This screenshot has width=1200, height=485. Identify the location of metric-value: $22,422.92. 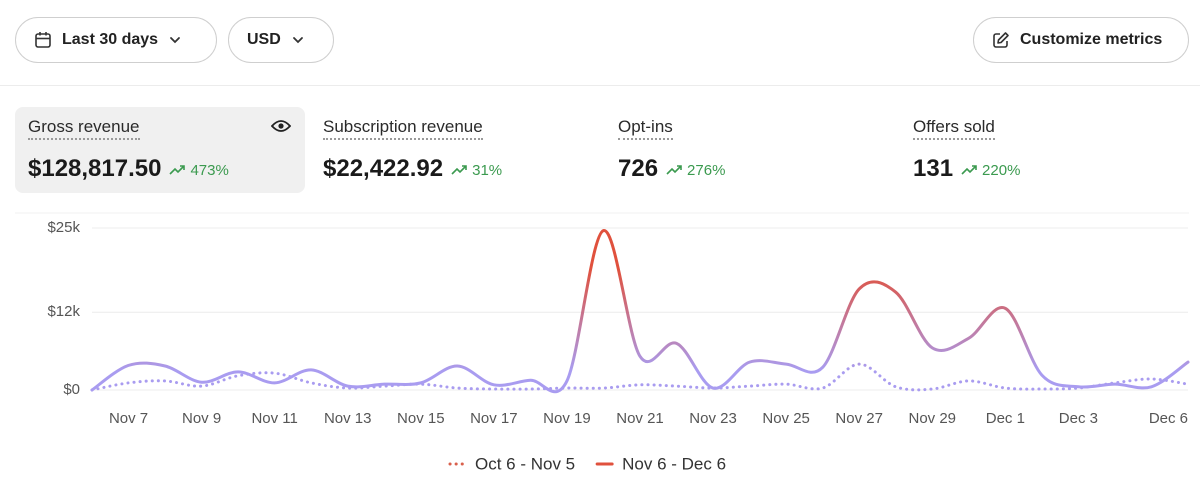
(383, 168).